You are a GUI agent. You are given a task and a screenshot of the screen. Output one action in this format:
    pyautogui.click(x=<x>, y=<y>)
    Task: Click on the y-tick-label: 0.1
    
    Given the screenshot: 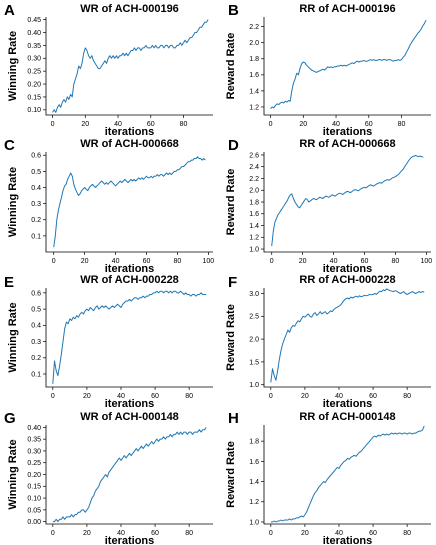 What is the action you would take?
    pyautogui.click(x=36, y=236)
    